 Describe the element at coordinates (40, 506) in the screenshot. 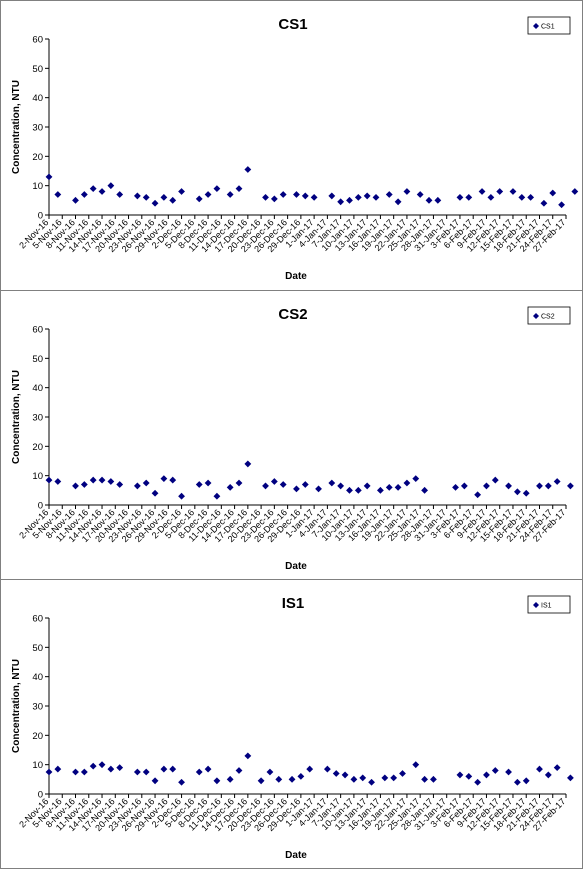

I see `y-tick-label: 0` at that location.